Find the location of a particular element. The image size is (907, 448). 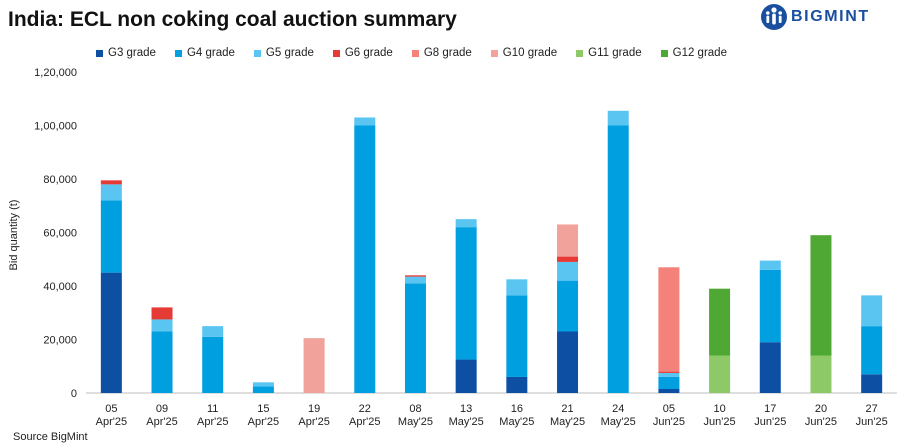

legend-label: G6 grade is located at coordinates (368, 53).